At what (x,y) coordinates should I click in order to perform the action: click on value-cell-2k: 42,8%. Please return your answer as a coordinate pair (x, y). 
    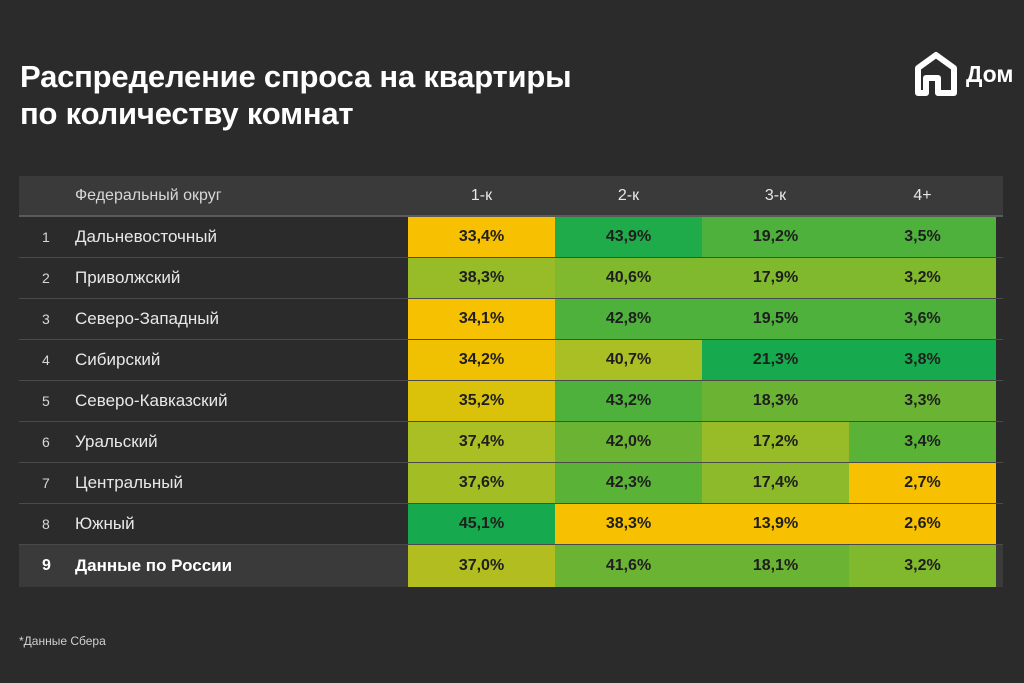
    Looking at the image, I should click on (628, 319).